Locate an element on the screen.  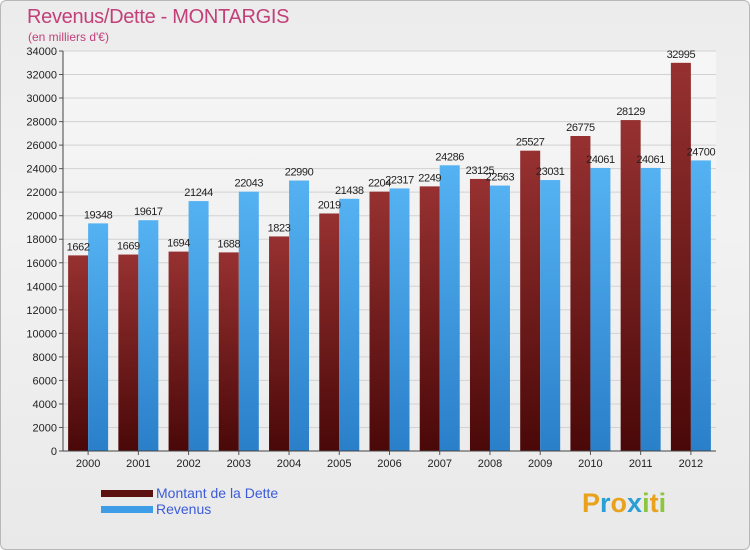
data-label-dette: 1823 is located at coordinates (279, 228).